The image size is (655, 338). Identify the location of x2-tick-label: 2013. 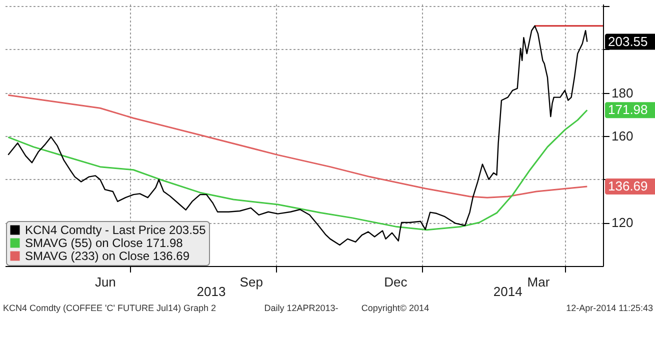
(211, 291).